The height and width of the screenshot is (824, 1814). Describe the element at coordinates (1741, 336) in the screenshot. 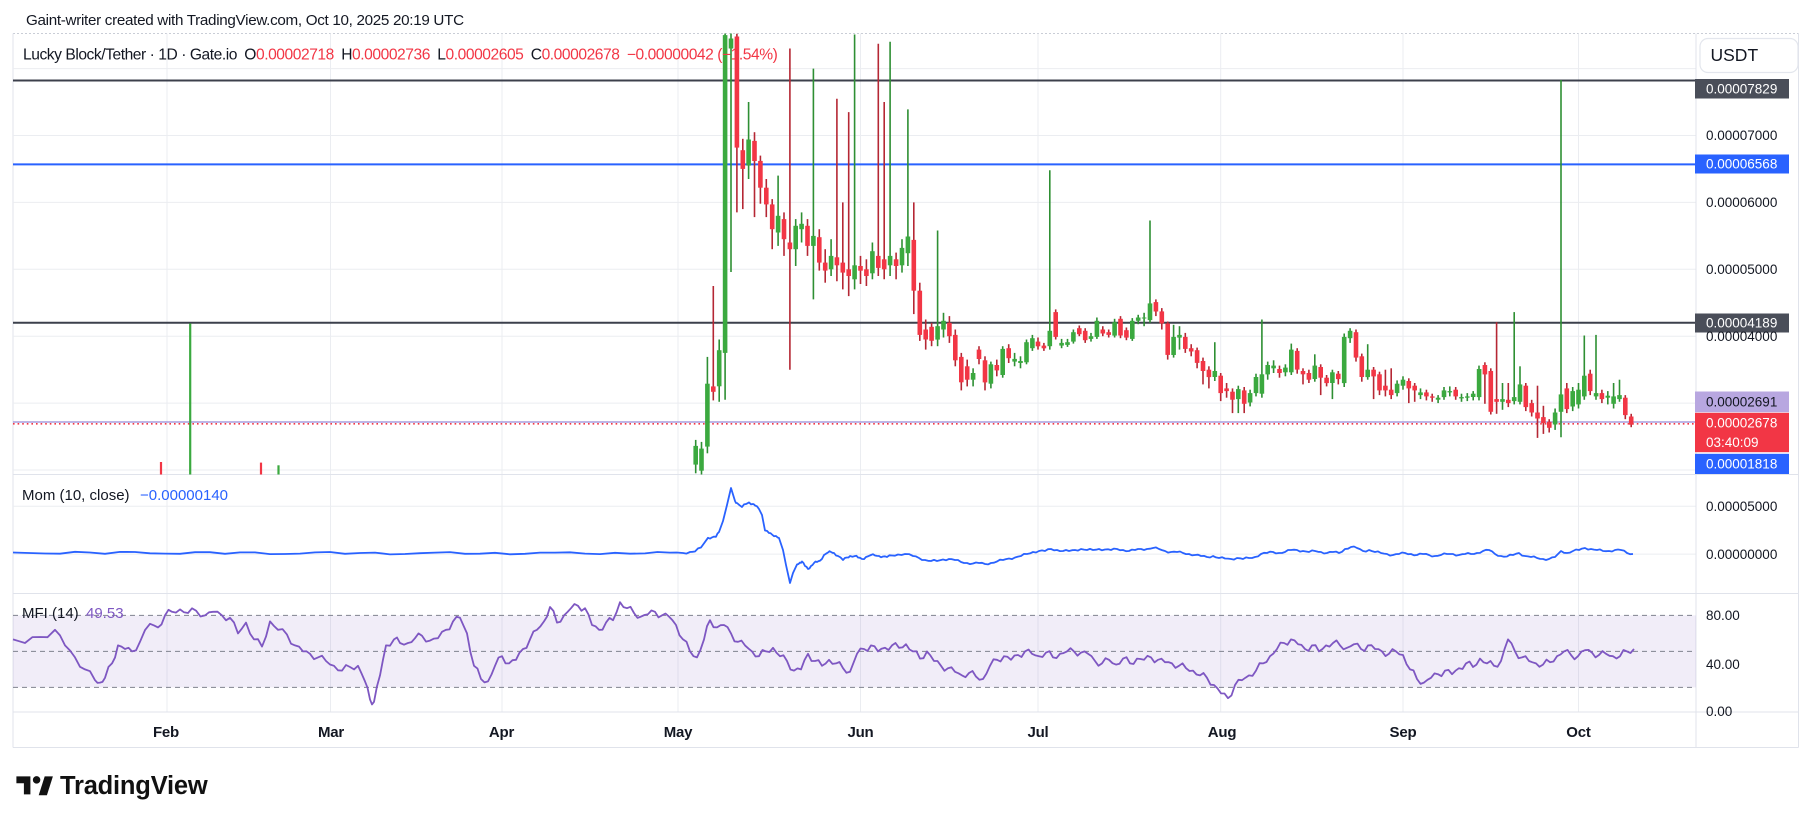

I see `svg-text: 0.00004000` at that location.